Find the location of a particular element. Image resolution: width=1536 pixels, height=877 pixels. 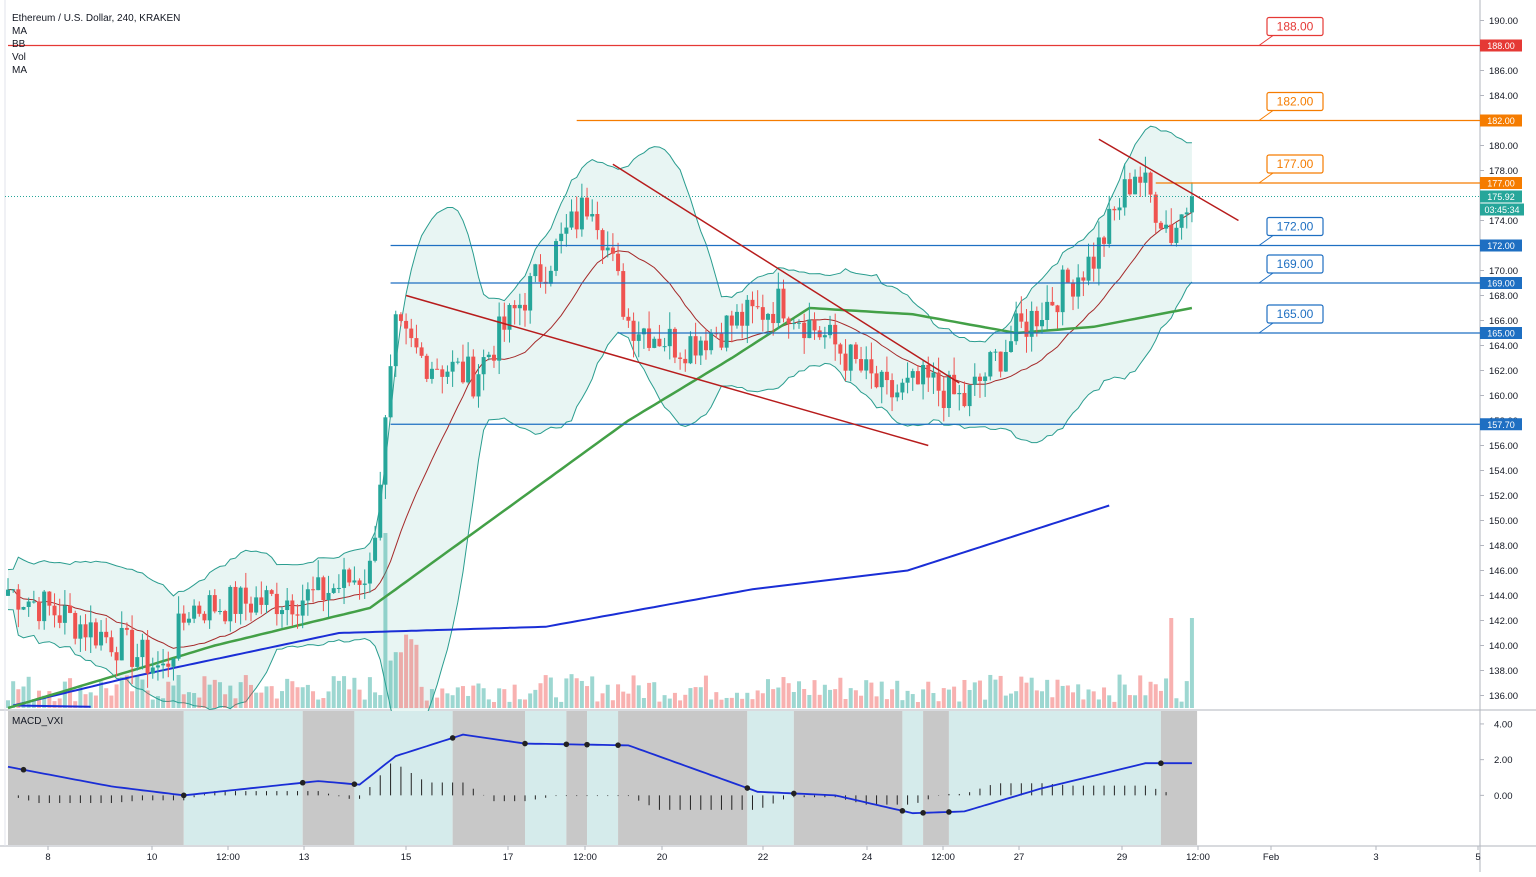

price-tick-label: 136.00 is located at coordinates (1503, 696).